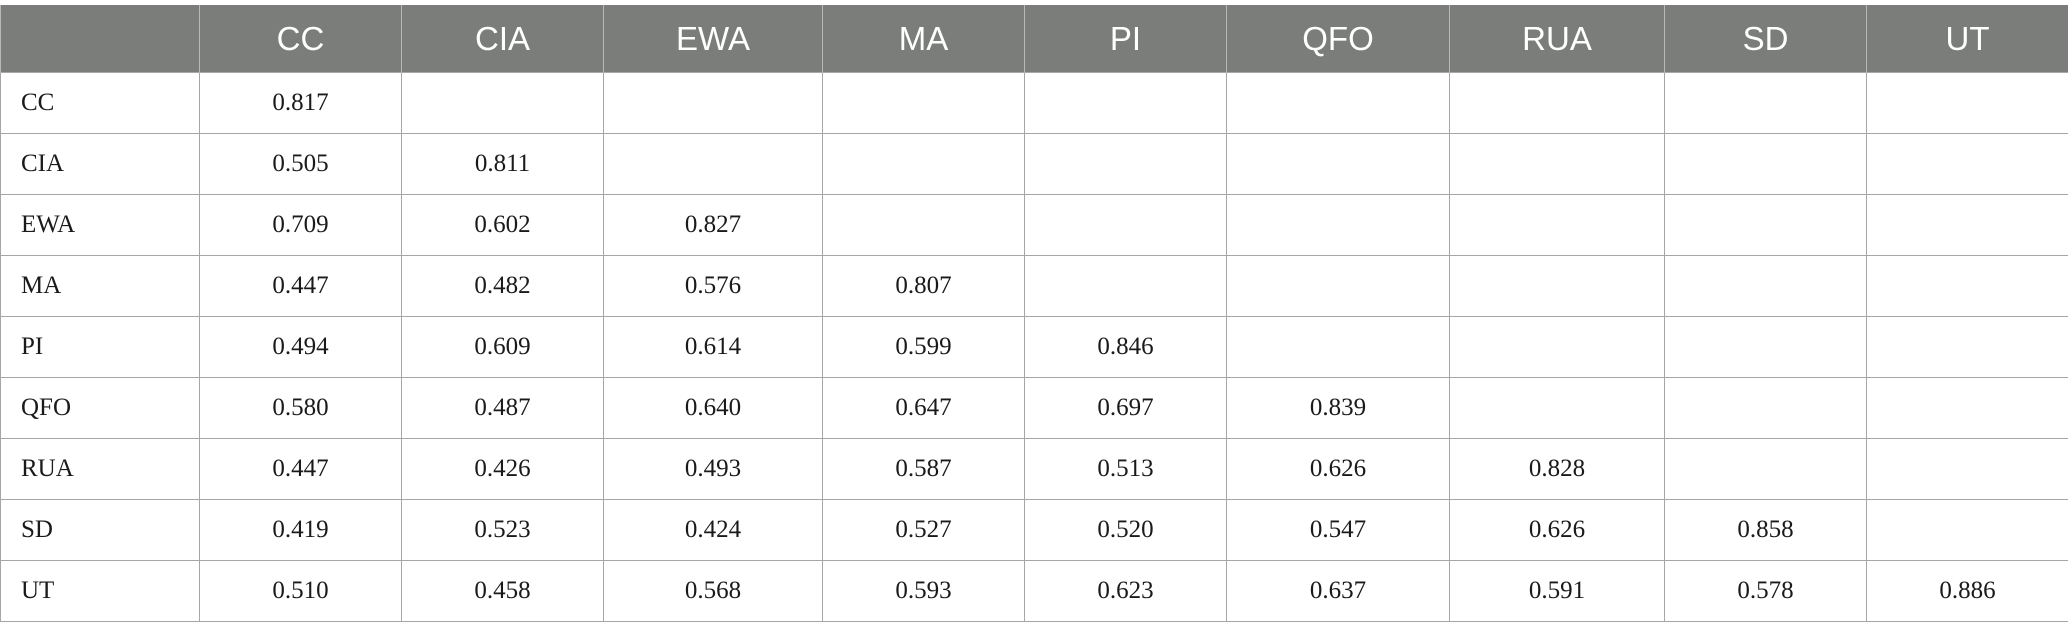 Image resolution: width=2068 pixels, height=644 pixels. I want to click on table-cell: 0.846, so click(1125, 347).